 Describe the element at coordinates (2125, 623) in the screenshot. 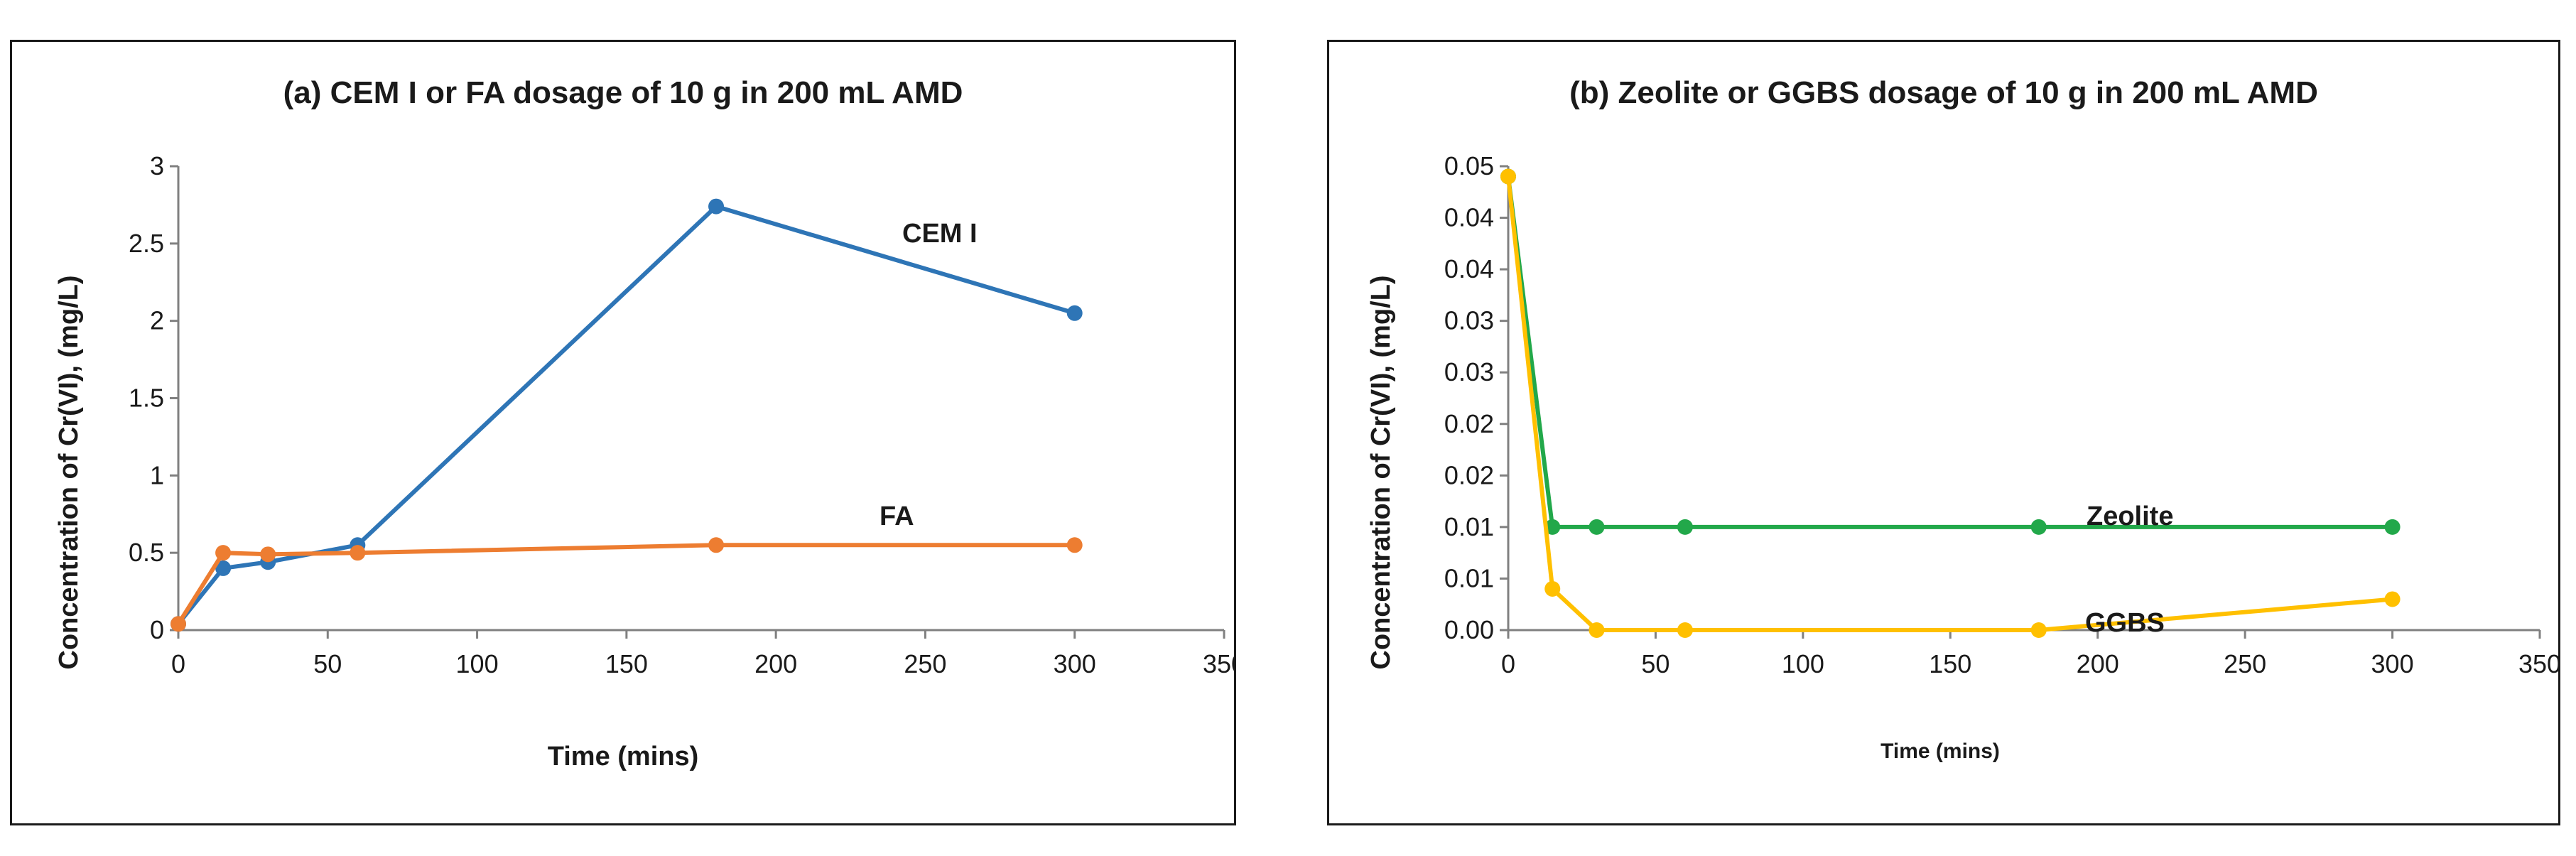

I see `series-label-ggbs: GGBS` at that location.